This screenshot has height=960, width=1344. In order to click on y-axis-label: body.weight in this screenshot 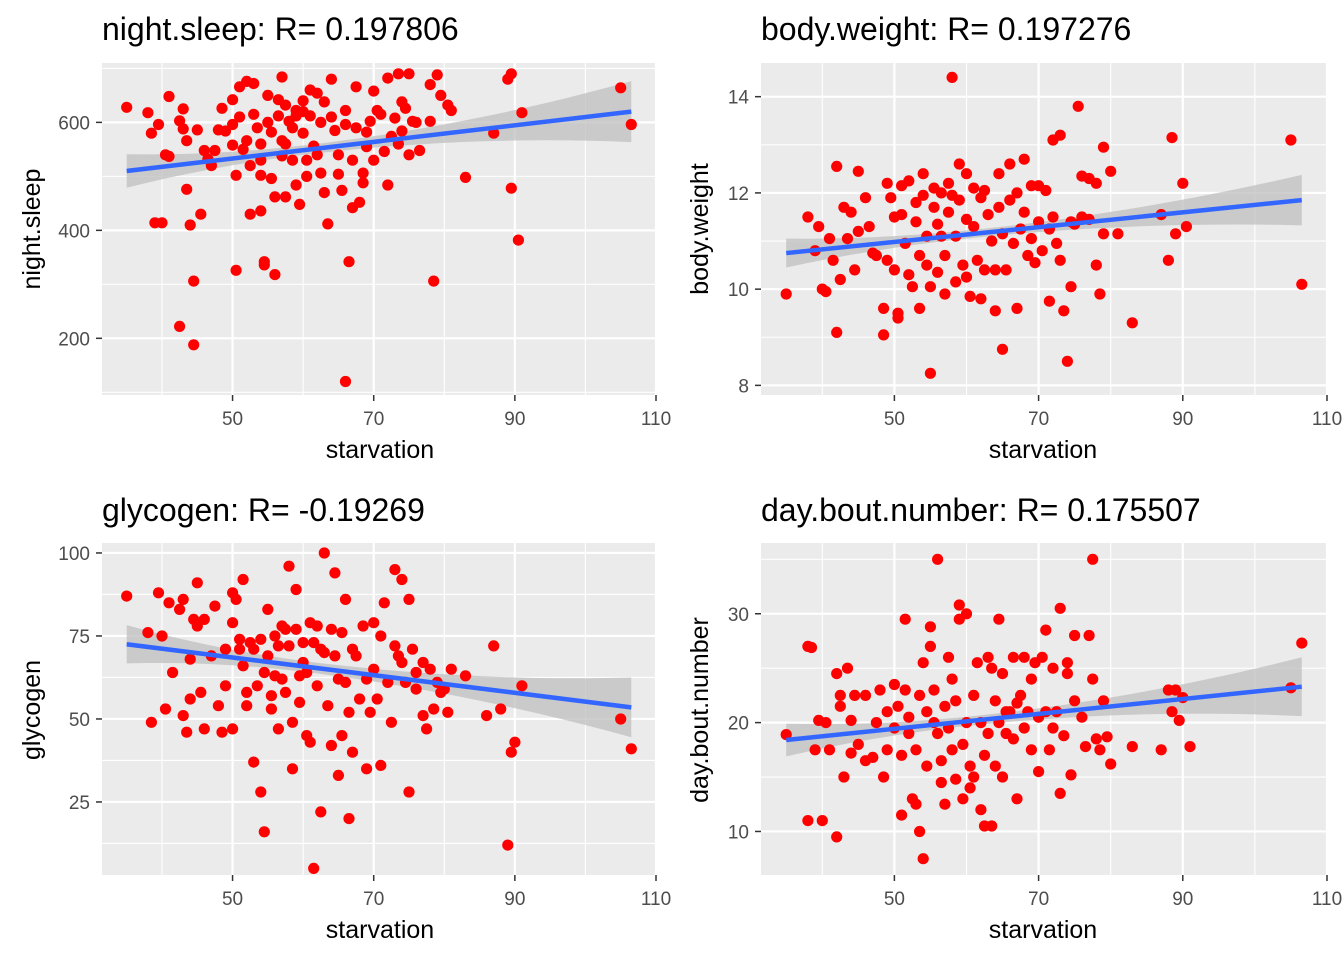, I will do `click(700, 229)`.